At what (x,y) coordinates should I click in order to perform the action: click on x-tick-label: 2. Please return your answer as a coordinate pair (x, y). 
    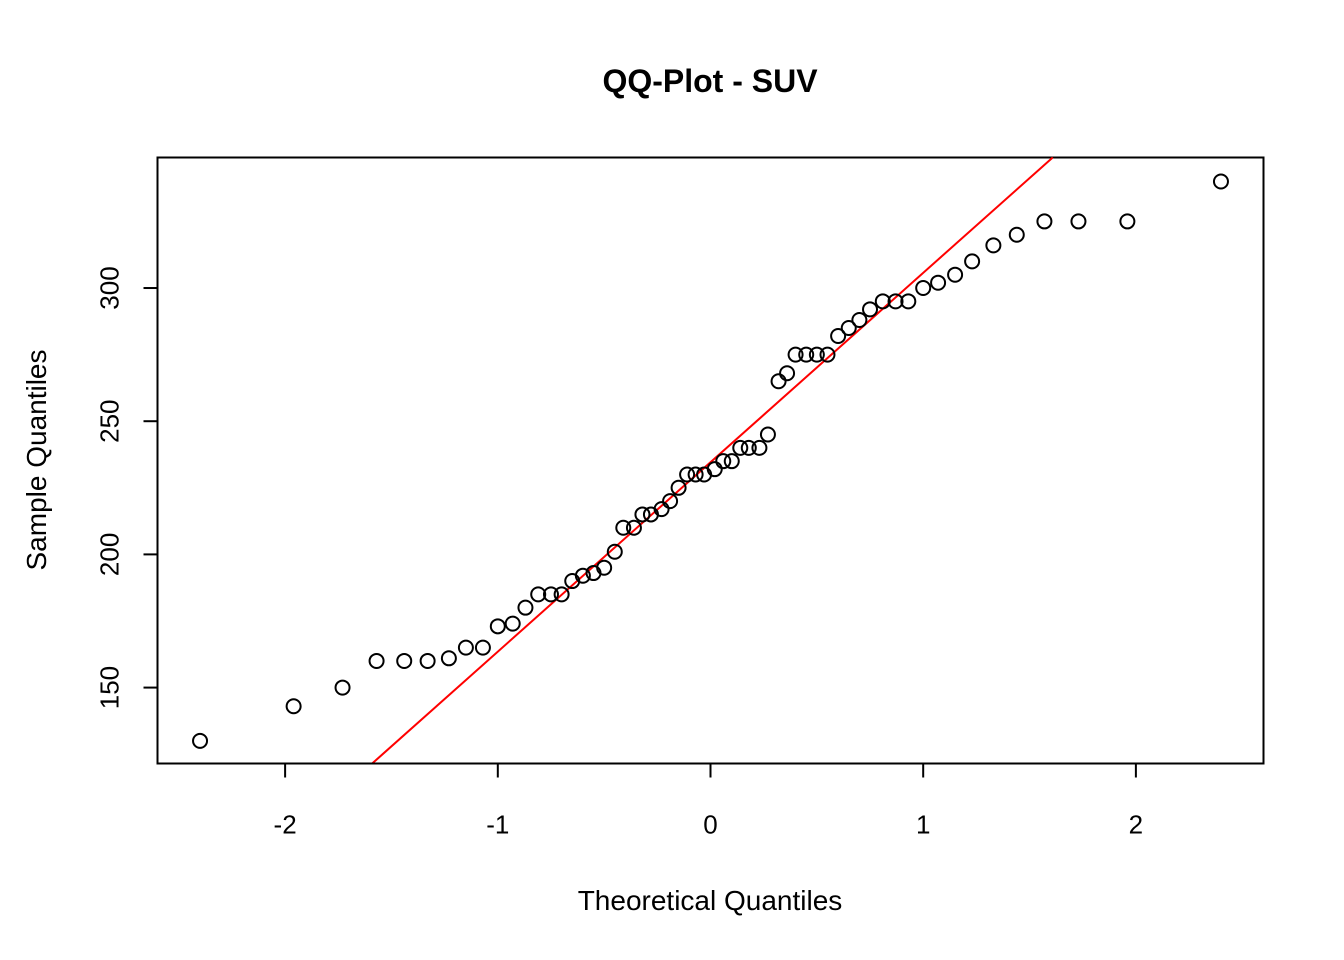
    Looking at the image, I should click on (1136, 825).